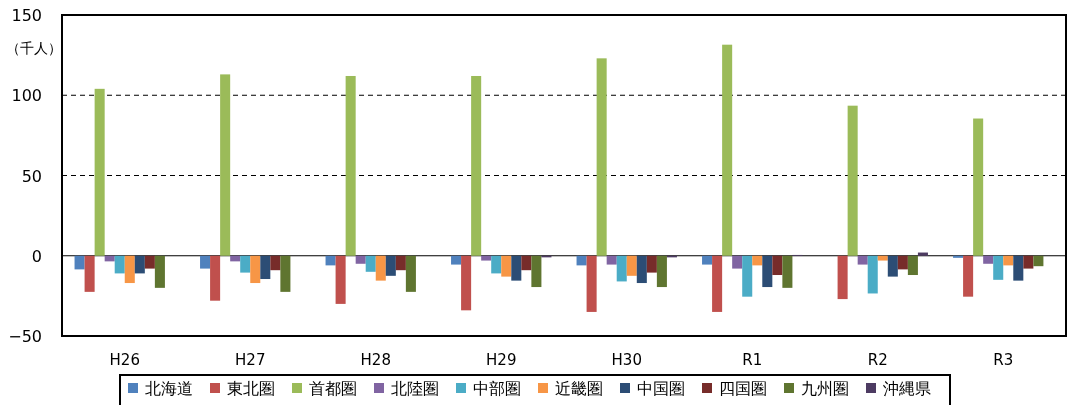 Image resolution: width=1076 pixels, height=405 pixels. Describe the element at coordinates (1003, 360) in the screenshot. I see `x-tick-label: R3` at that location.